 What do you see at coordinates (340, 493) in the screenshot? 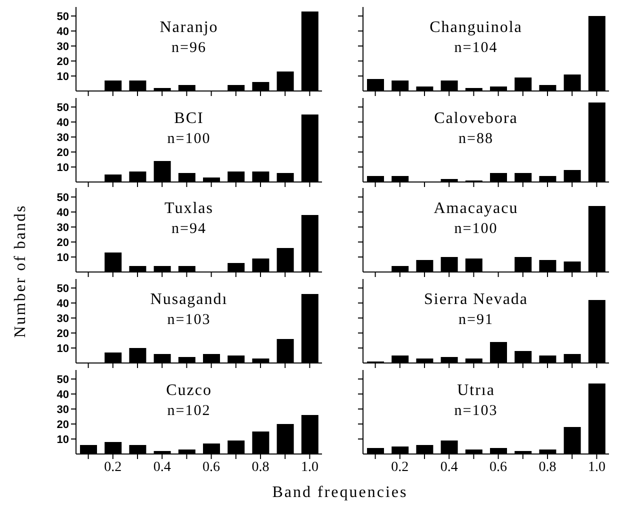
I see `x-axis-title: Band frequencies` at bounding box center [340, 493].